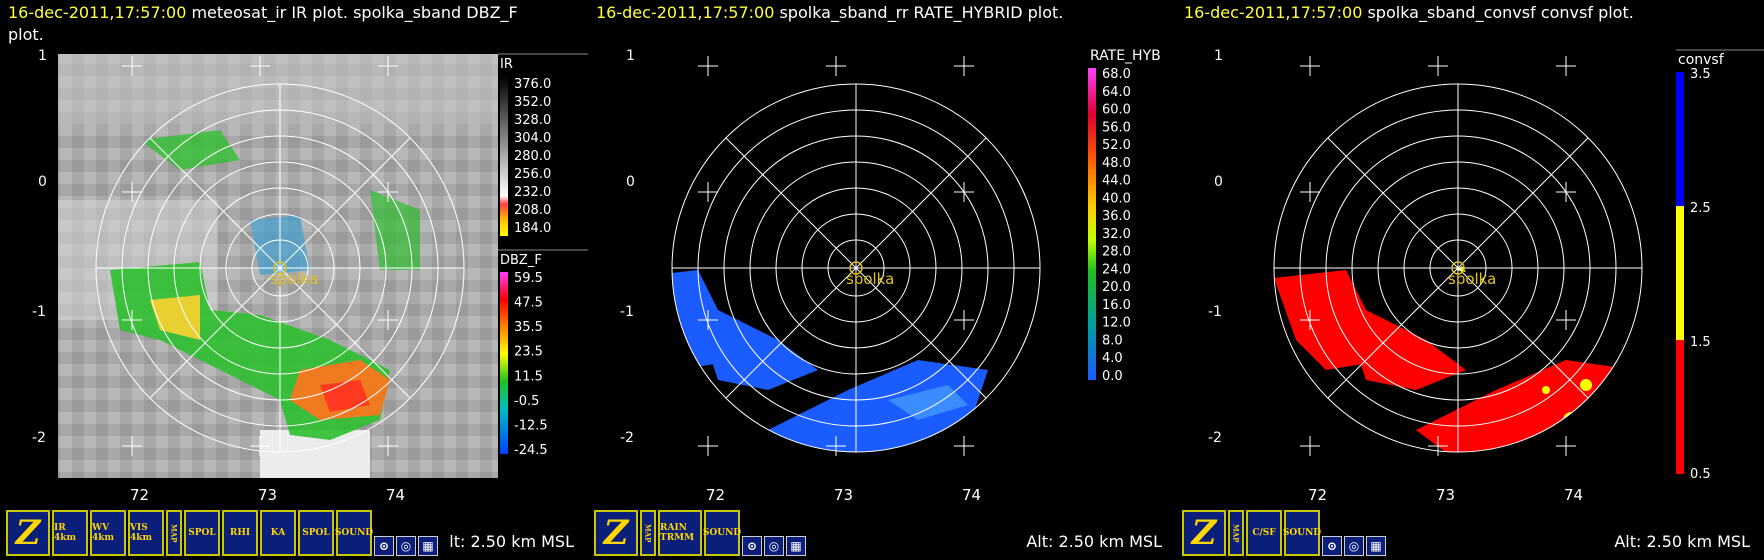  What do you see at coordinates (919, 12) in the screenshot?
I see `title-text: spolka_sband_rr RATE_HYBRID plot.` at bounding box center [919, 12].